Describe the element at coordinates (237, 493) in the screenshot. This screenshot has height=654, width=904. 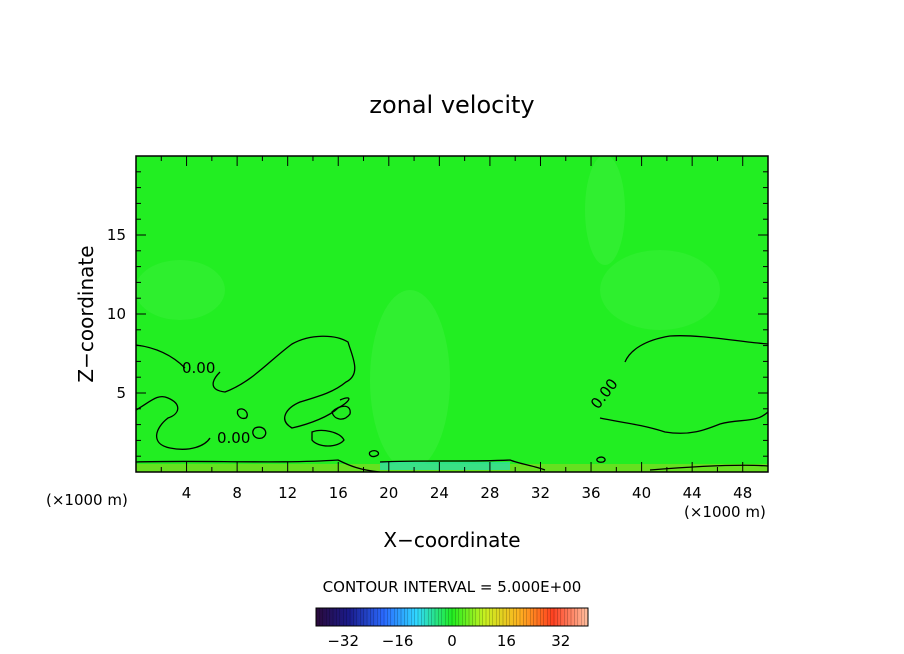
I see `x-tick-label: 8` at that location.